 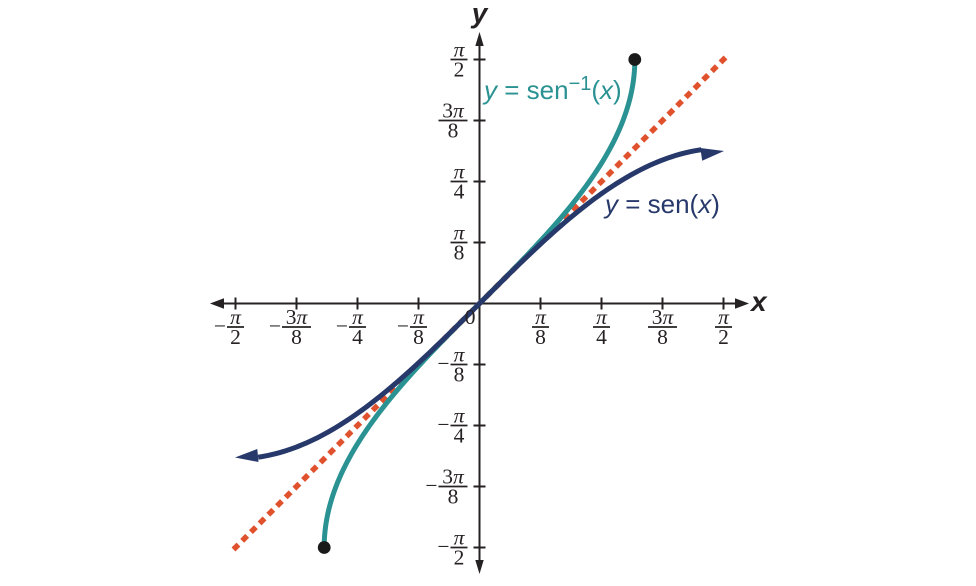 I want to click on svg-text: y = sen−1(x), so click(x=552, y=89).